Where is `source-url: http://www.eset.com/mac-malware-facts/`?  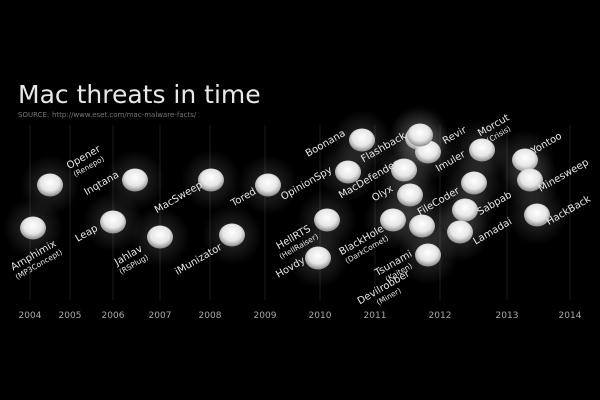
source-url: http://www.eset.com/mac-malware-facts/ is located at coordinates (124, 115).